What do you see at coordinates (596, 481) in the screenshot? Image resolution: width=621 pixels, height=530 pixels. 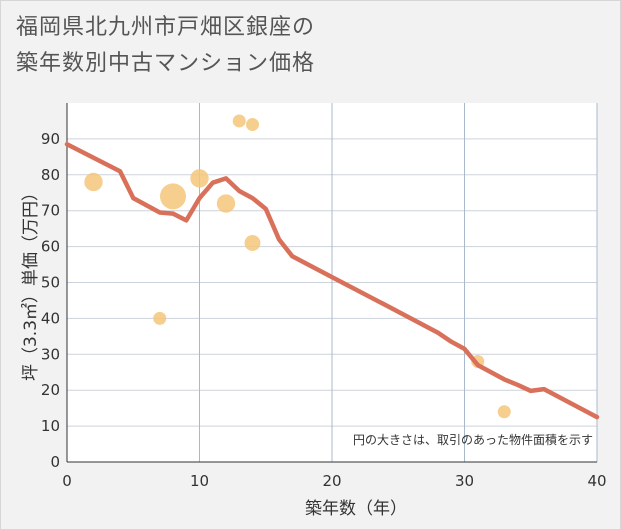 I see `x-tick-label: 40` at bounding box center [596, 481].